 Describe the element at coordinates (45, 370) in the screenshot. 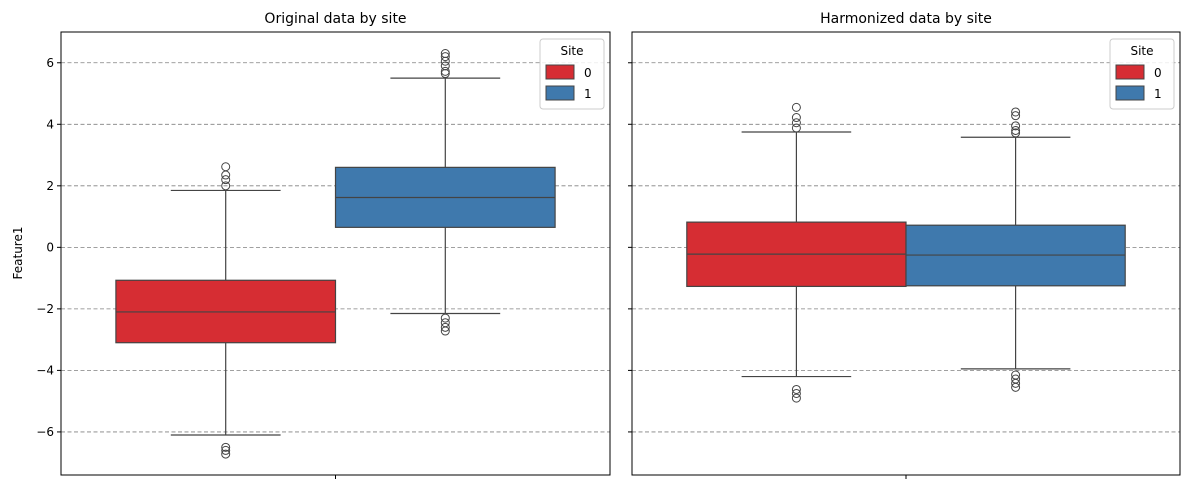

I see `y-tick-label: −4` at that location.